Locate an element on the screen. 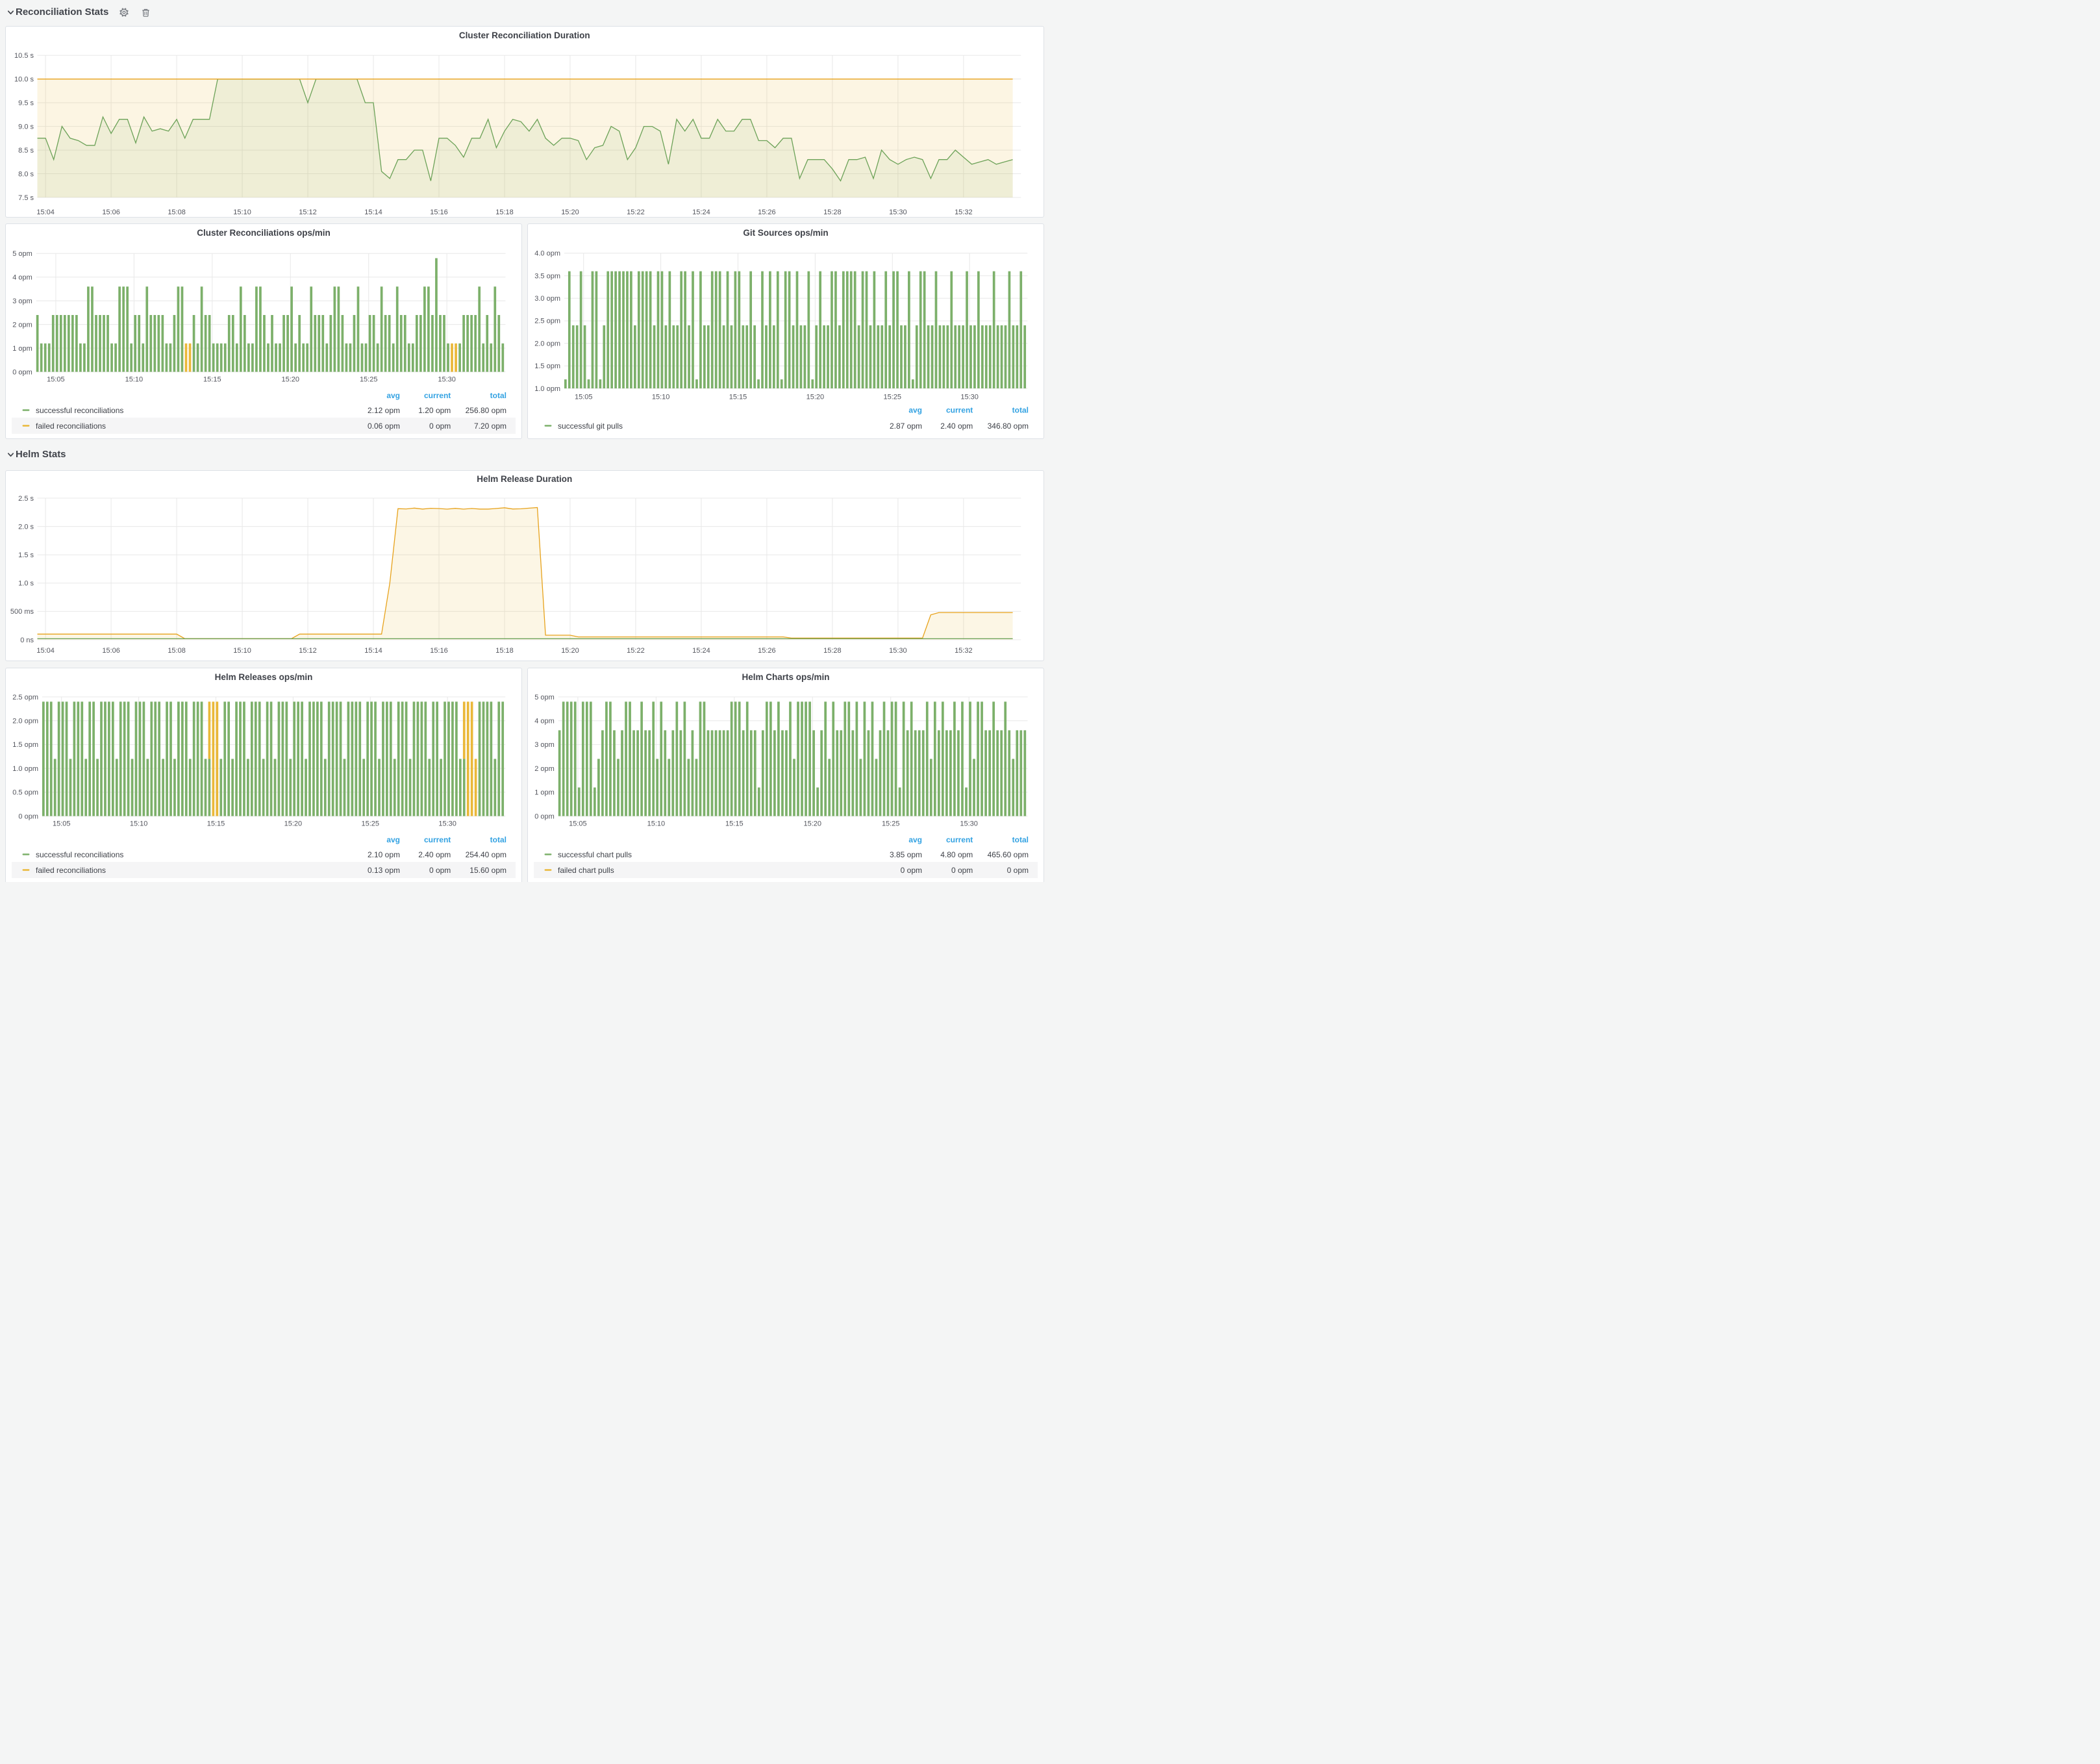 The height and width of the screenshot is (1764, 2100). svg-text: 7.20 opm is located at coordinates (490, 426).